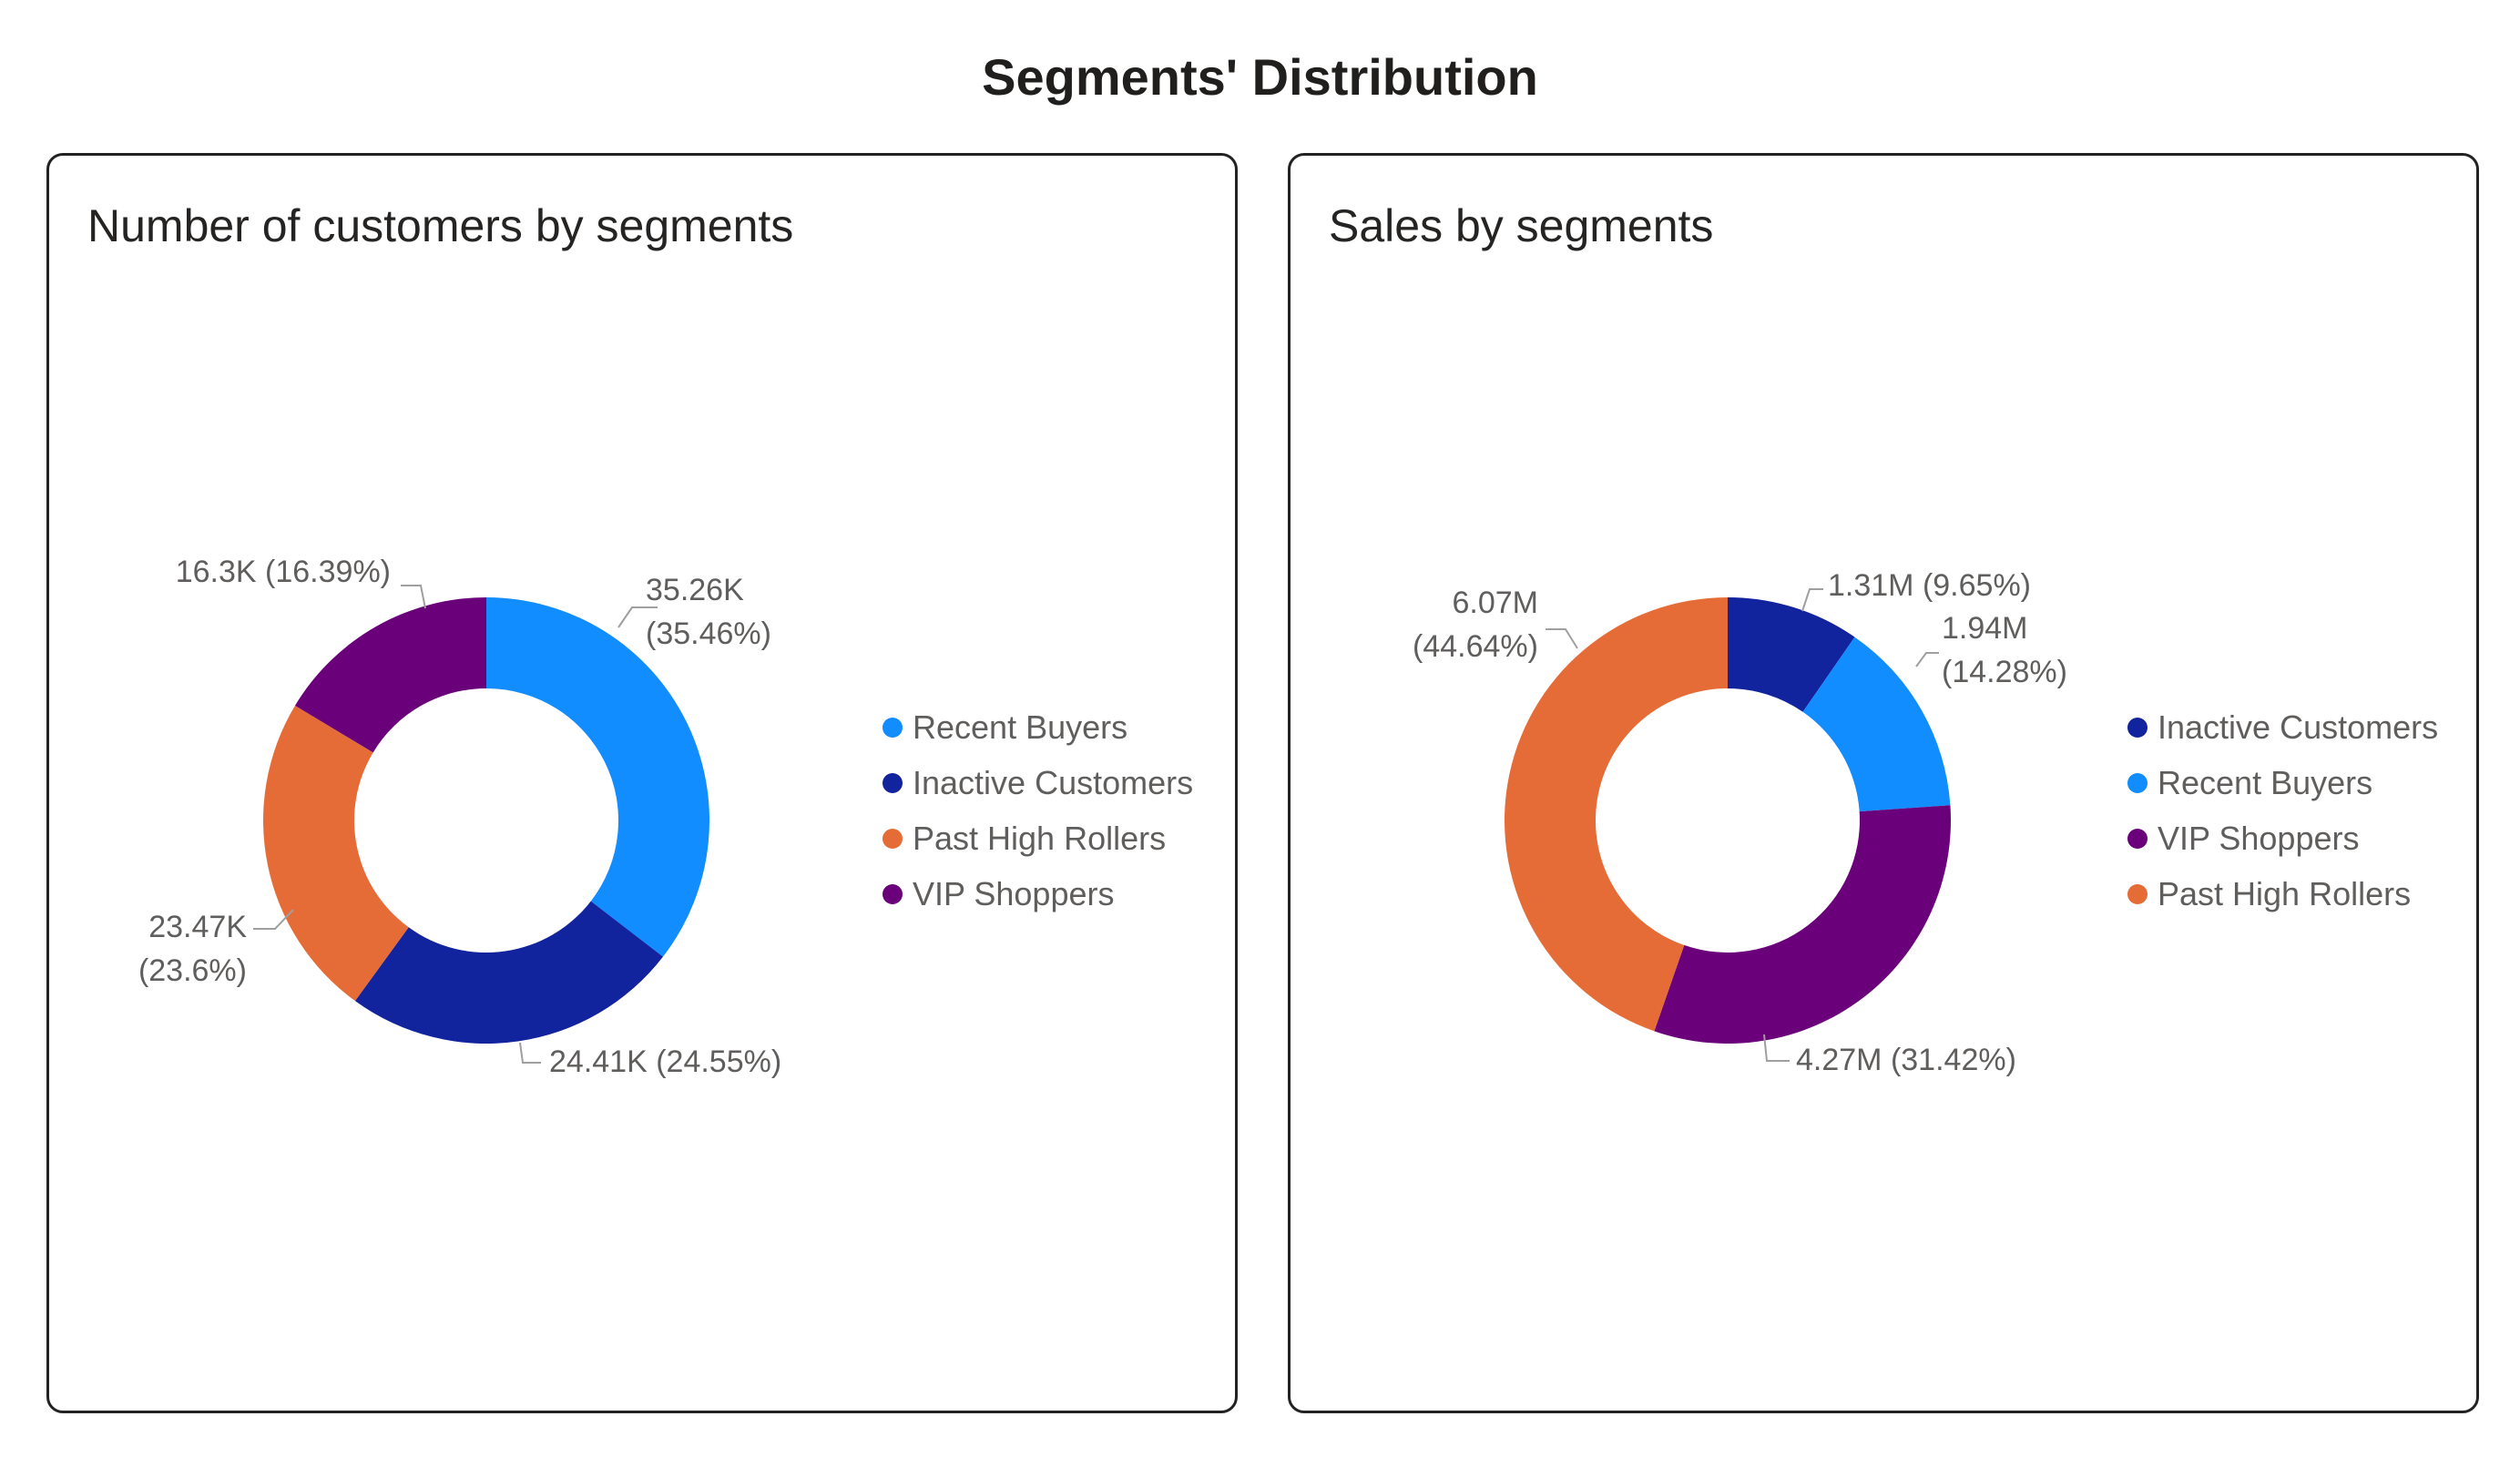 This screenshot has height=1457, width=2520. What do you see at coordinates (1521, 226) in the screenshot?
I see `sales-chart-title: Sales by segments` at bounding box center [1521, 226].